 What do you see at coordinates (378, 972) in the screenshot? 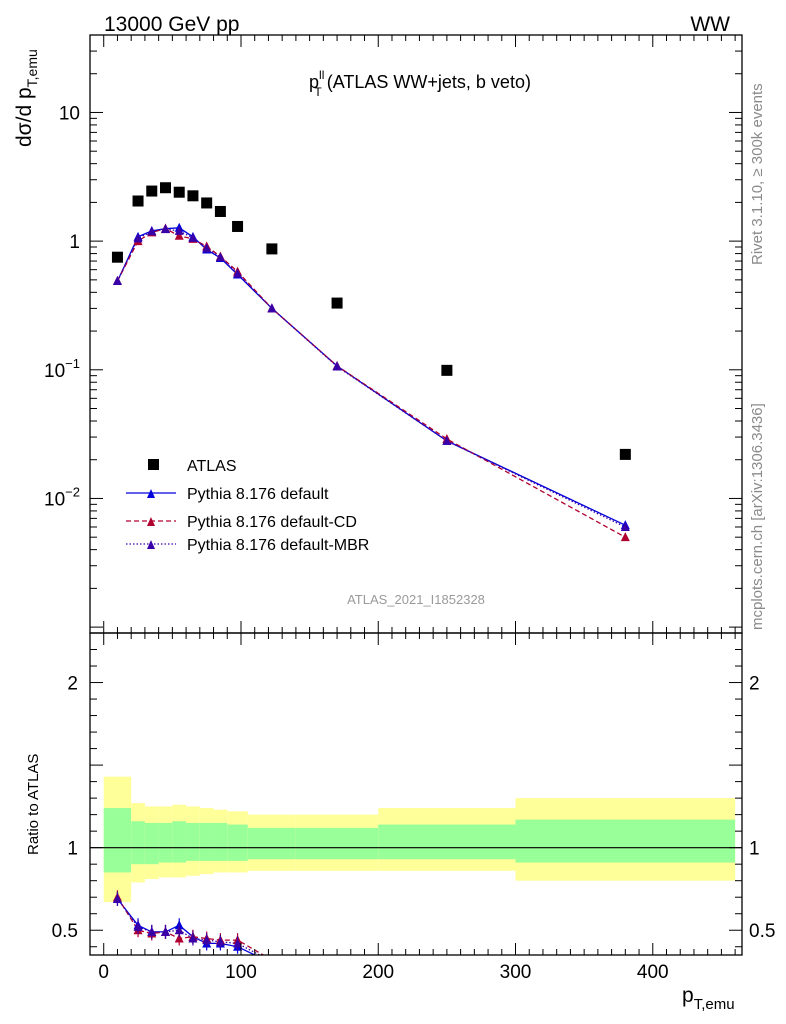
I see `x-tick-label: 200` at bounding box center [378, 972].